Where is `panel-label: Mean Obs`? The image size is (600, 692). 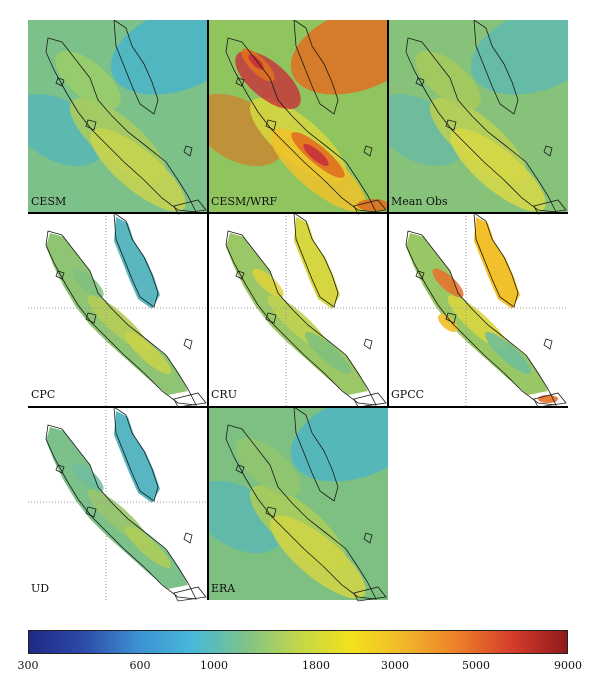
panel-label: Mean Obs is located at coordinates (419, 201).